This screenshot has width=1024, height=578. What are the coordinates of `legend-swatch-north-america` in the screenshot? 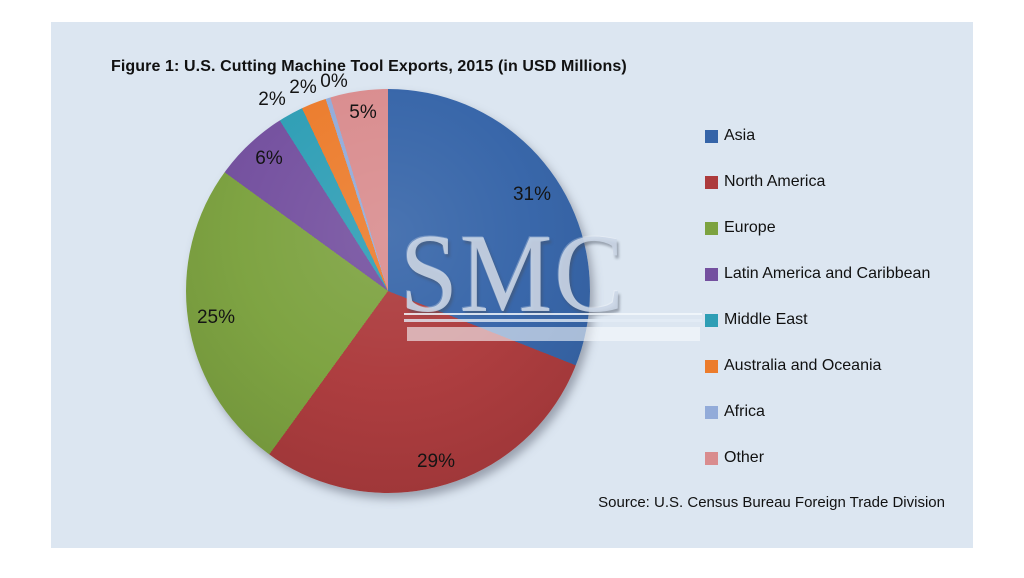 It's located at (711, 182).